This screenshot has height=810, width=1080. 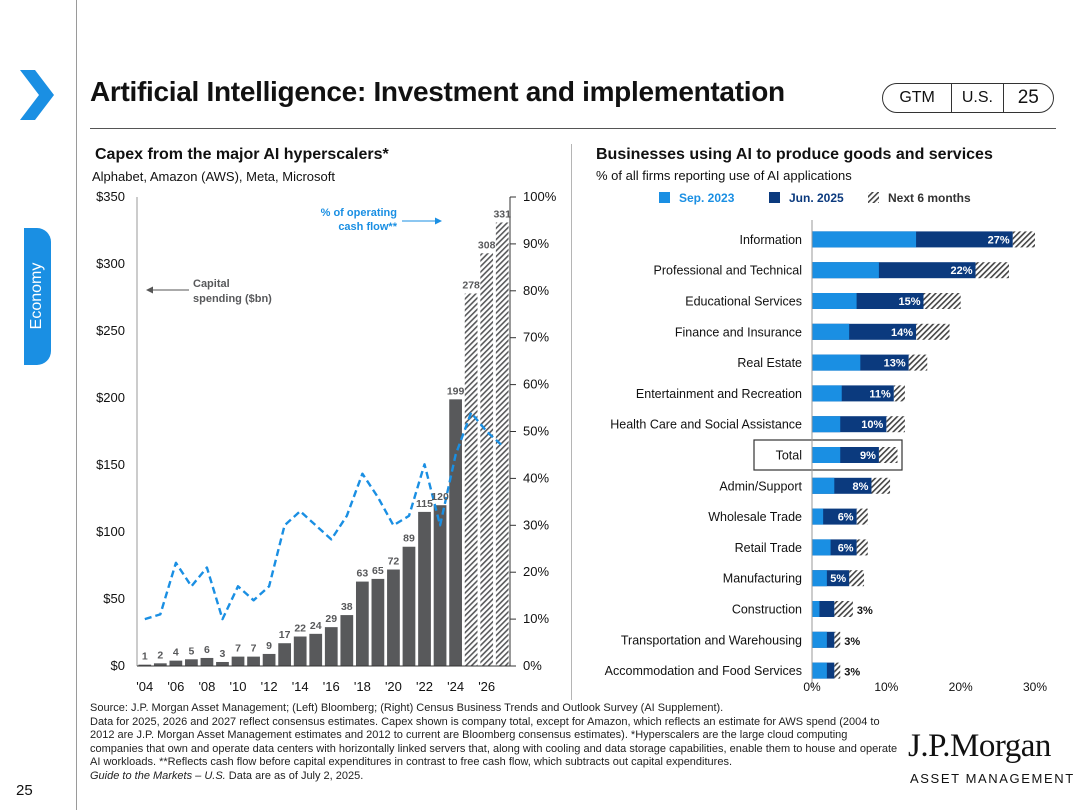 I want to click on y-left-tick-label: $350, so click(x=110, y=196).